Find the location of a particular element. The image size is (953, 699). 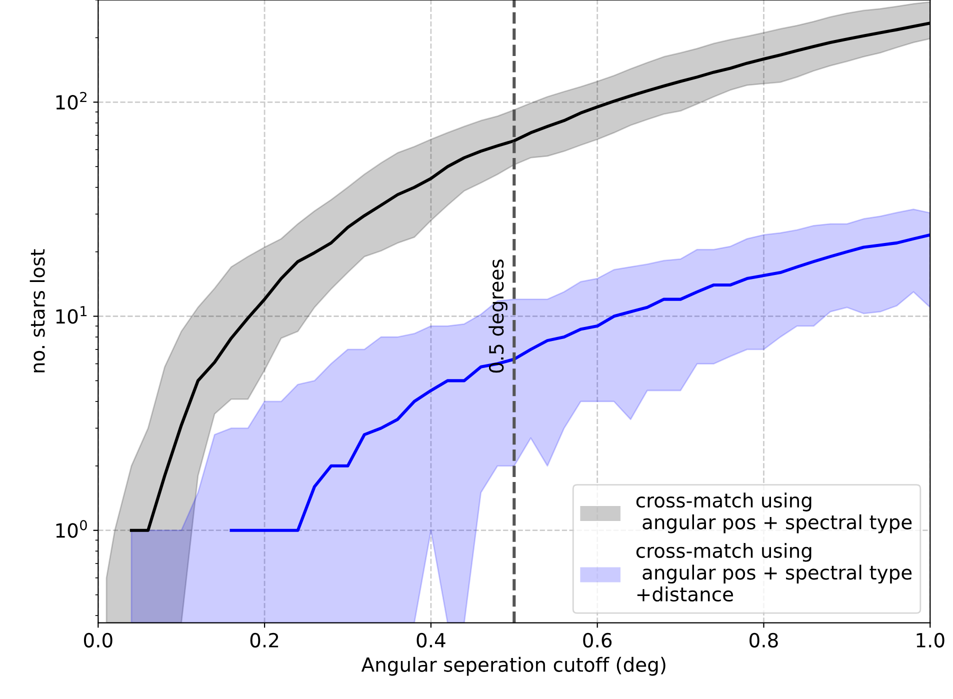

ref-line-label: 0.5 degrees is located at coordinates (498, 316).